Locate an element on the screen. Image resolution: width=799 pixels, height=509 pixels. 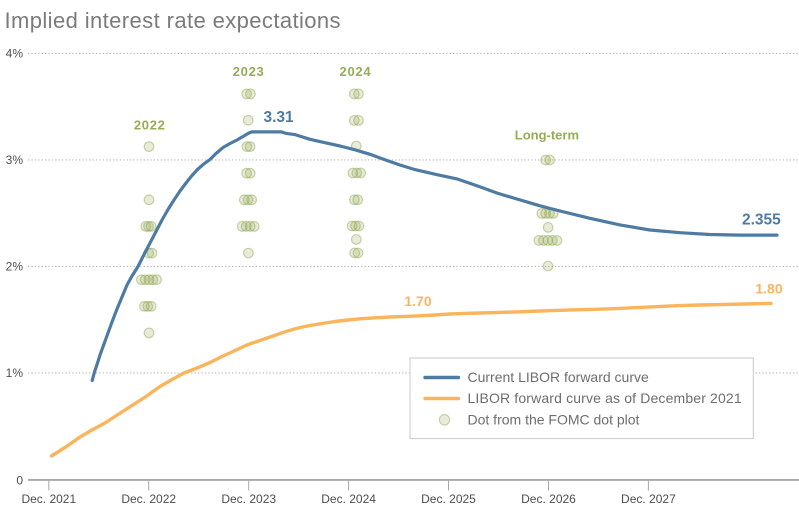
svg-text: Dec. 2021 is located at coordinates (48, 499).